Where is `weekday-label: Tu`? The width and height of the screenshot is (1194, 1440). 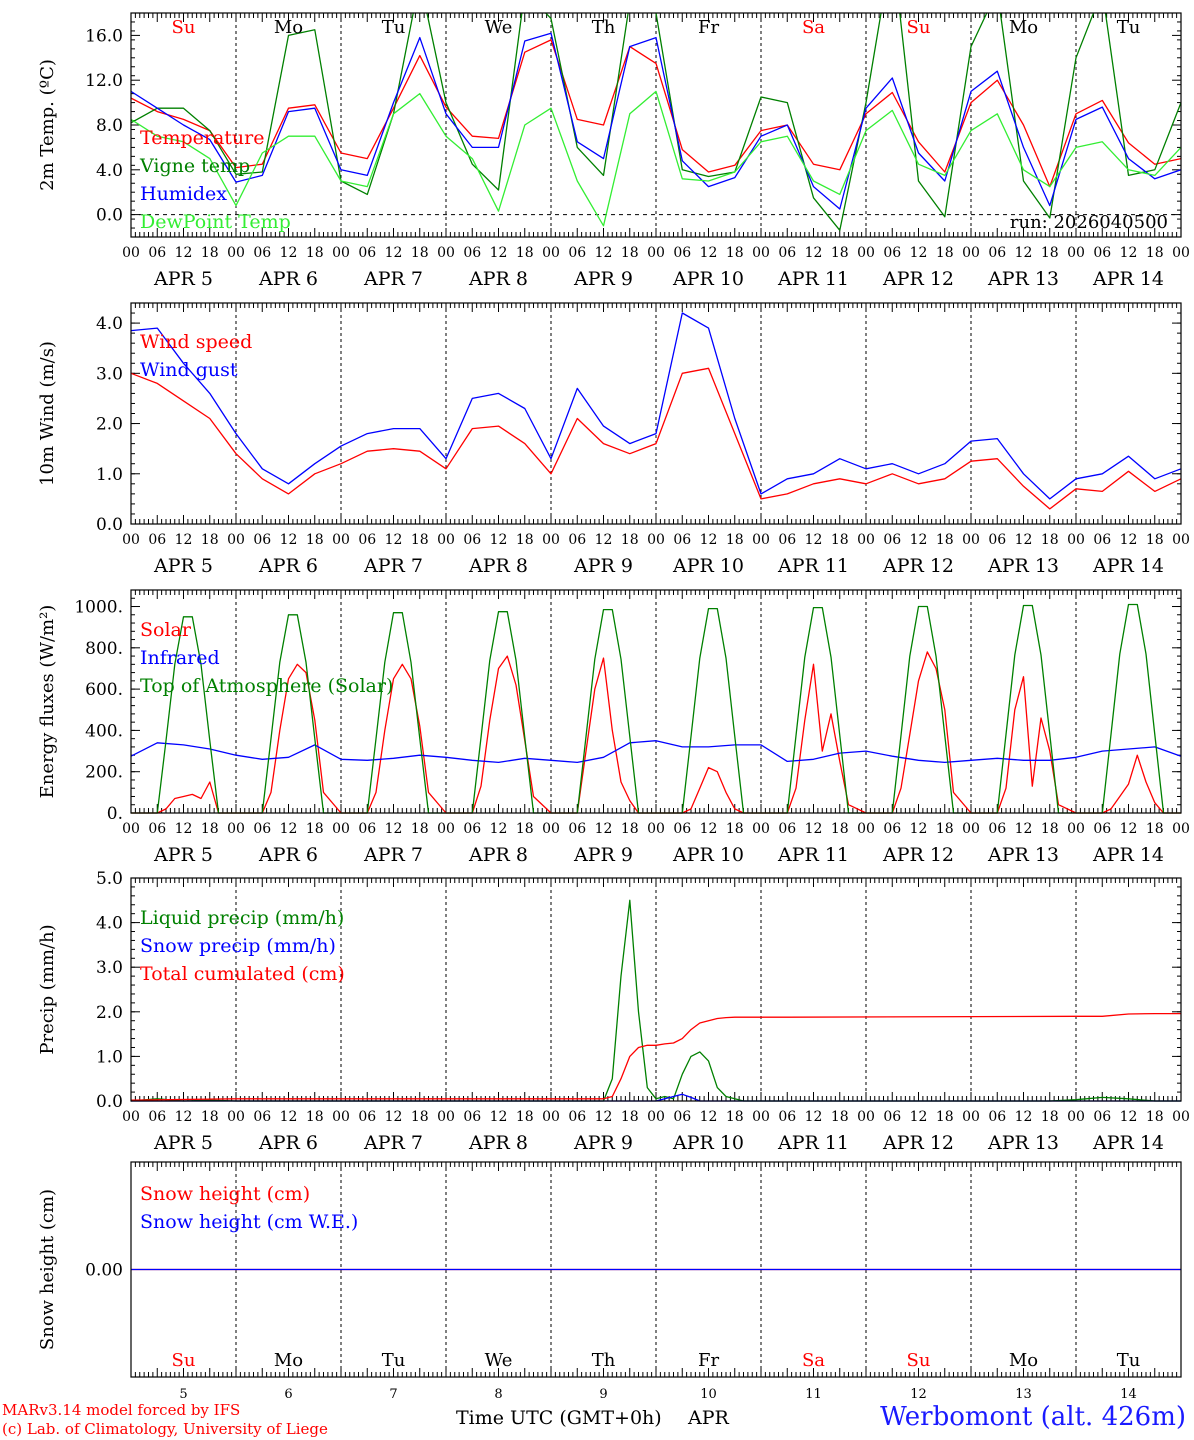
weekday-label: Tu is located at coordinates (394, 1360).